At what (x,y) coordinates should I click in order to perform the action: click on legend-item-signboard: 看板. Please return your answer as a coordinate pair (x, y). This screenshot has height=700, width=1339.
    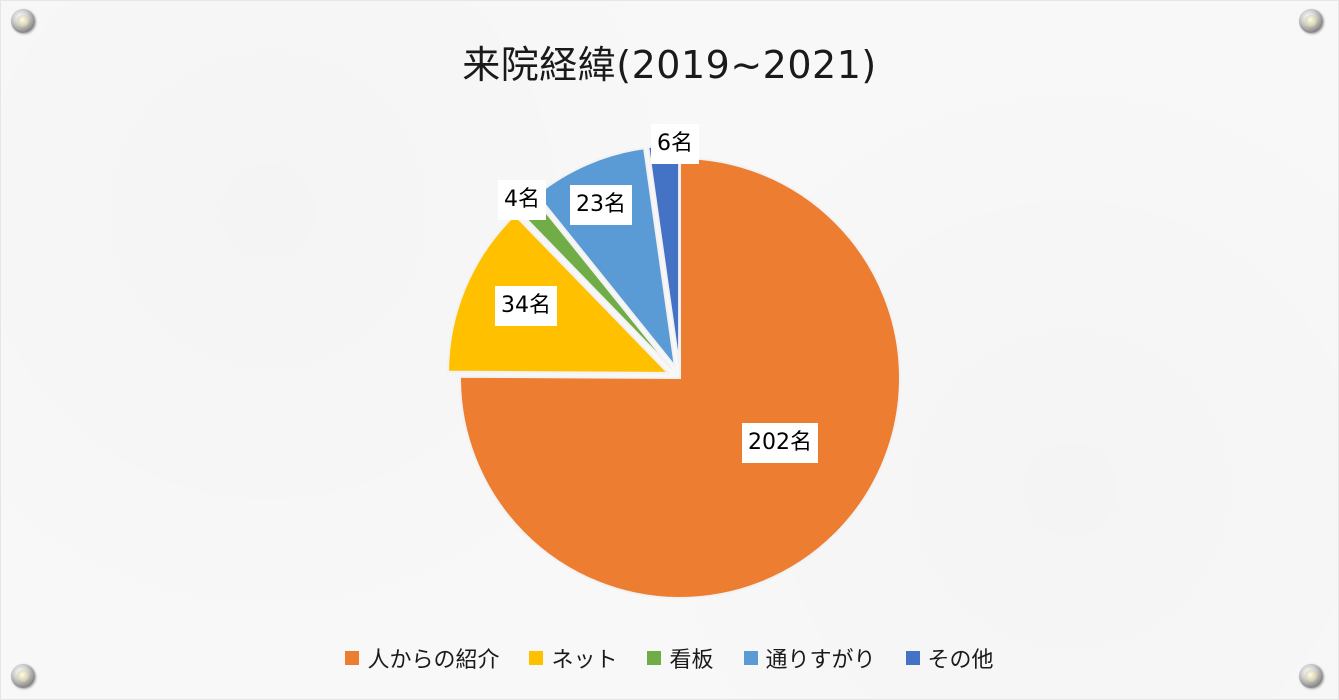
    Looking at the image, I should click on (680, 658).